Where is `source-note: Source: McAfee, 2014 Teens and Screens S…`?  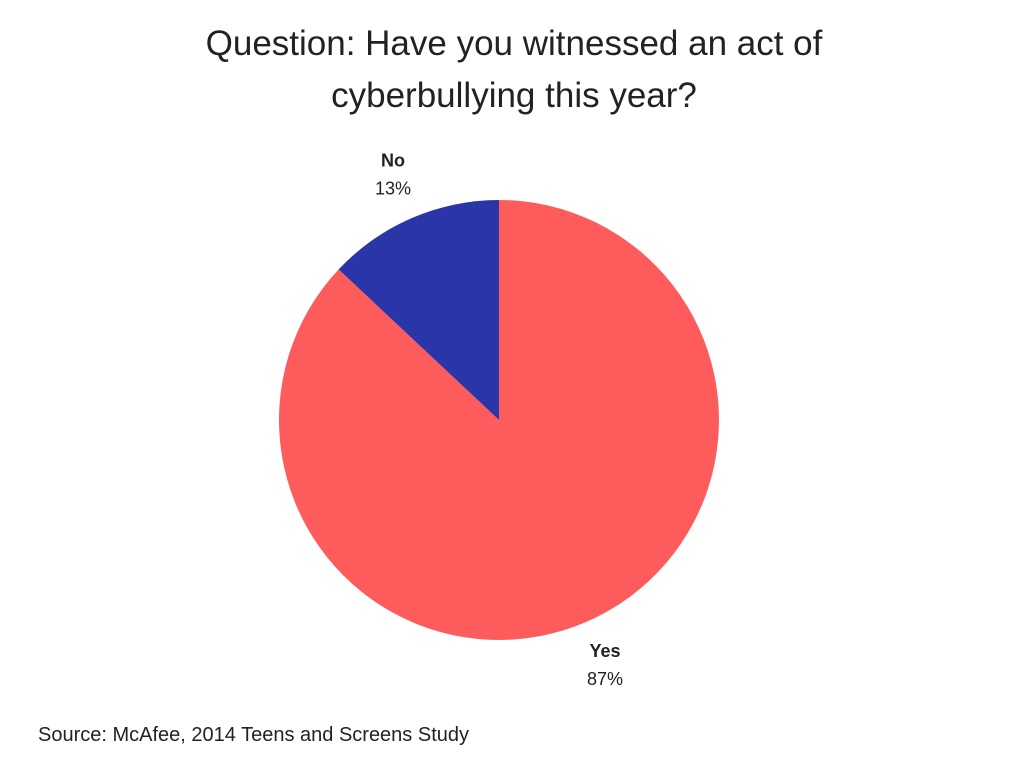 source-note: Source: McAfee, 2014 Teens and Screens S… is located at coordinates (254, 735).